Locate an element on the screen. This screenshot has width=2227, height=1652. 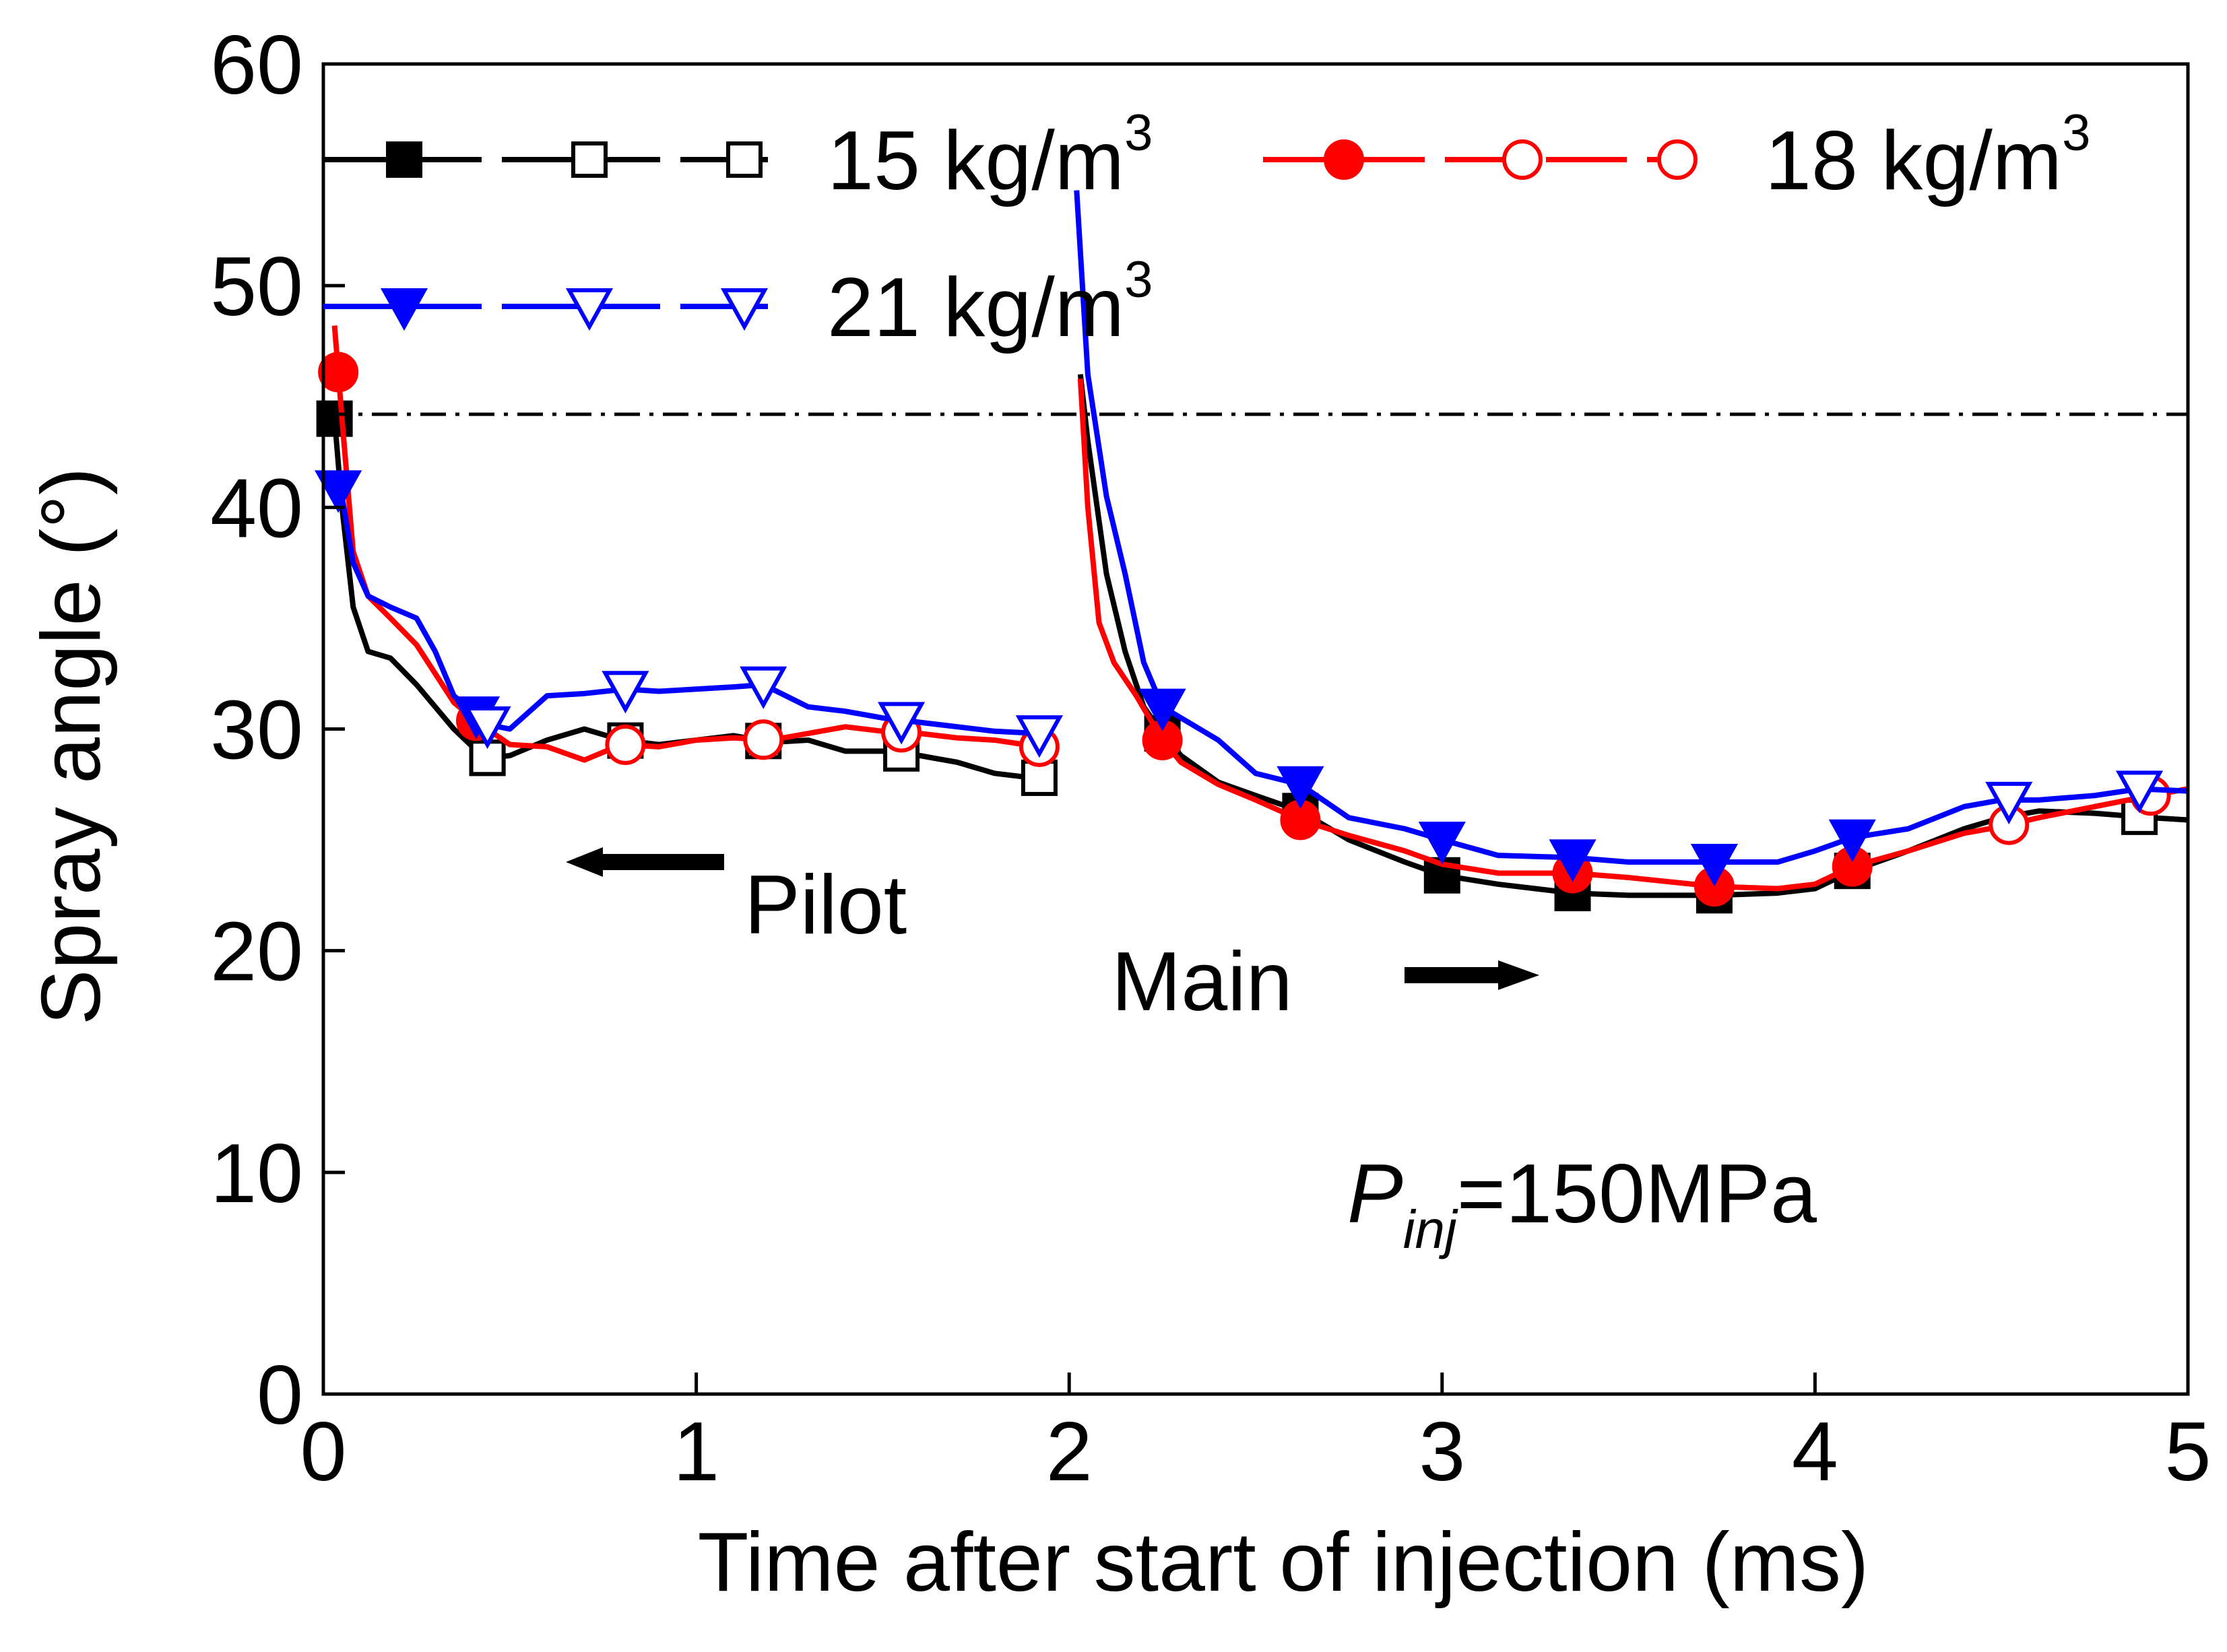
legend-label: 15 kg/m3 is located at coordinates (990, 155).